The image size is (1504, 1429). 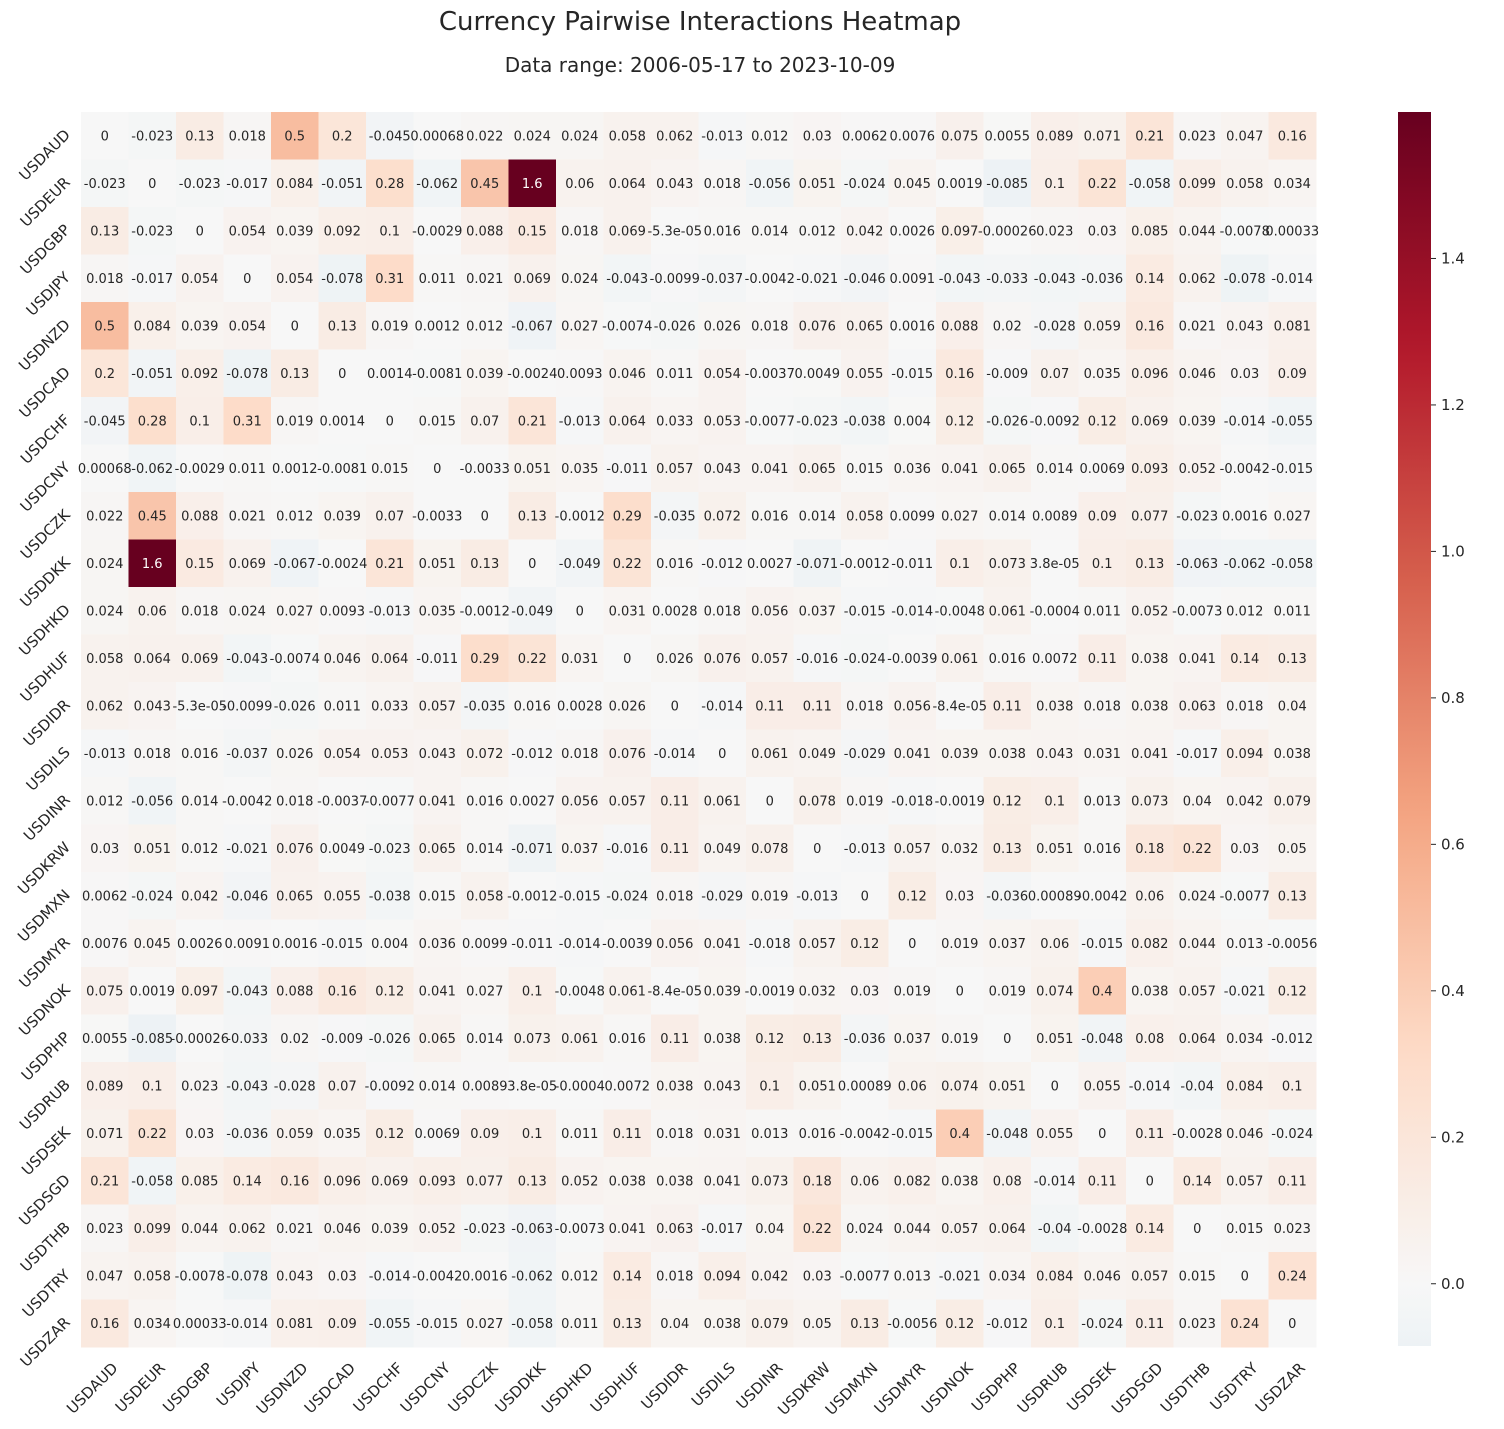 I want to click on cell-value-label: 0.074, so click(x=959, y=1086).